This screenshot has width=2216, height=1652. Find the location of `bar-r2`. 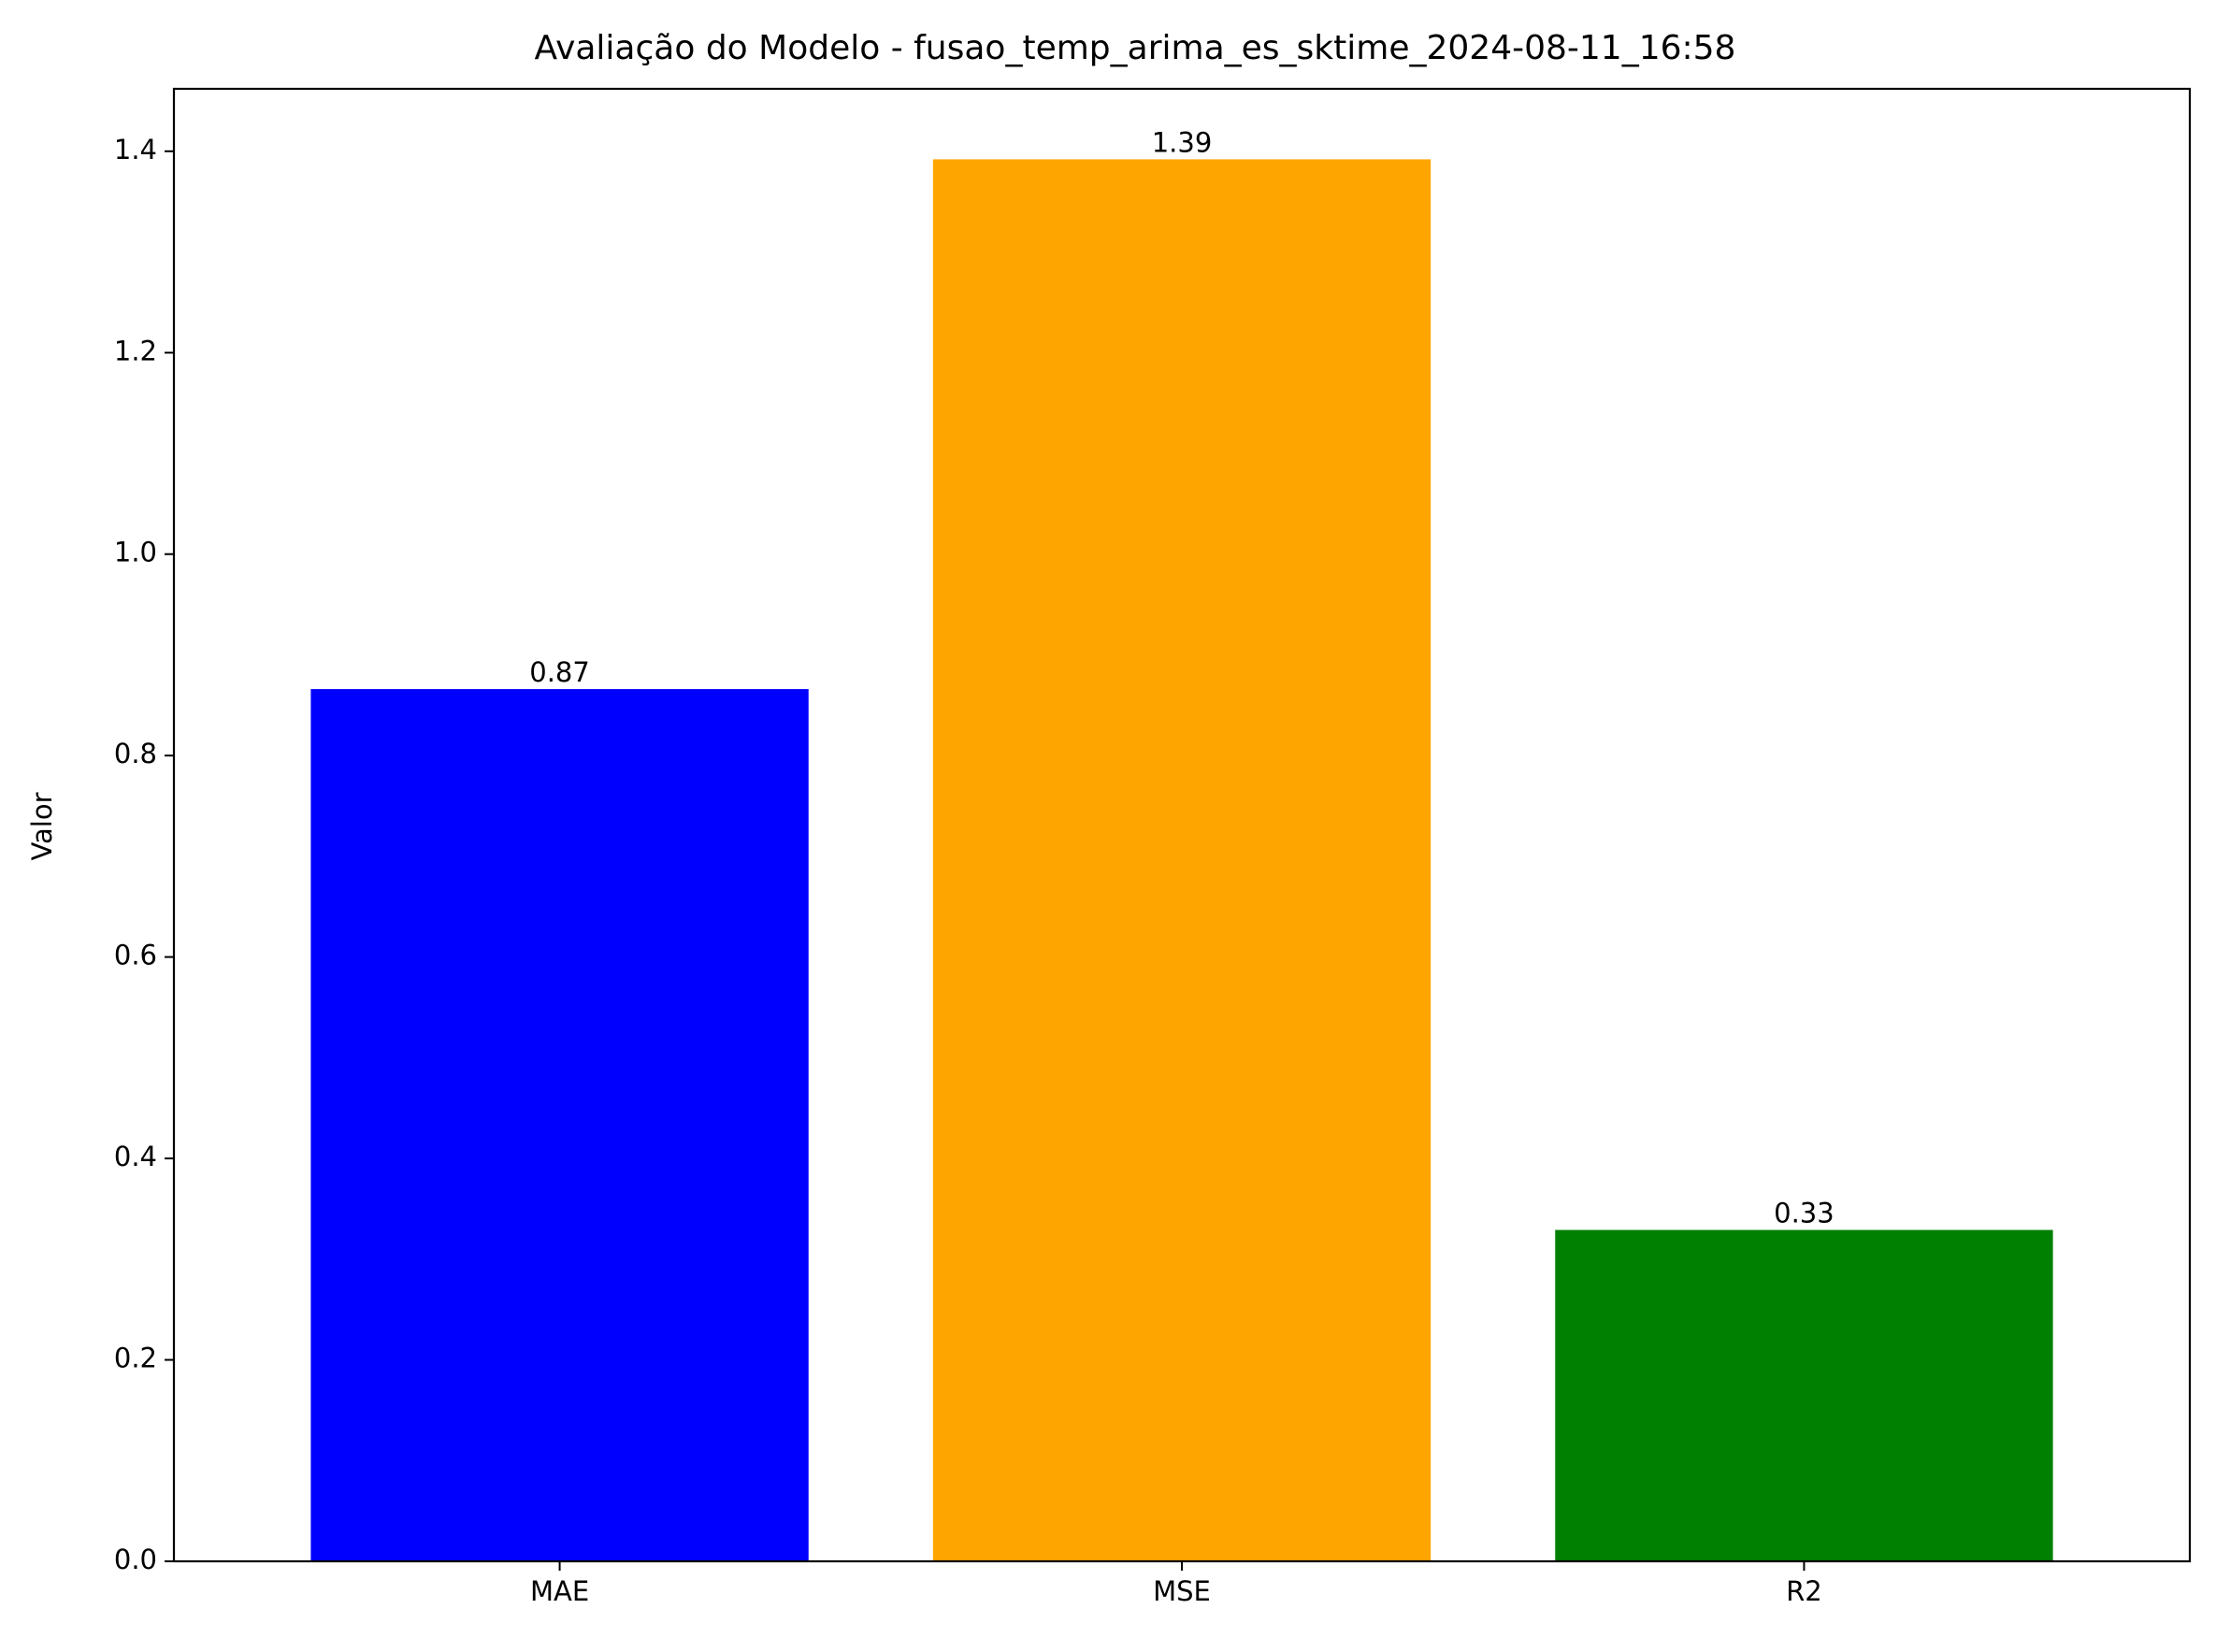

bar-r2 is located at coordinates (1804, 1395).